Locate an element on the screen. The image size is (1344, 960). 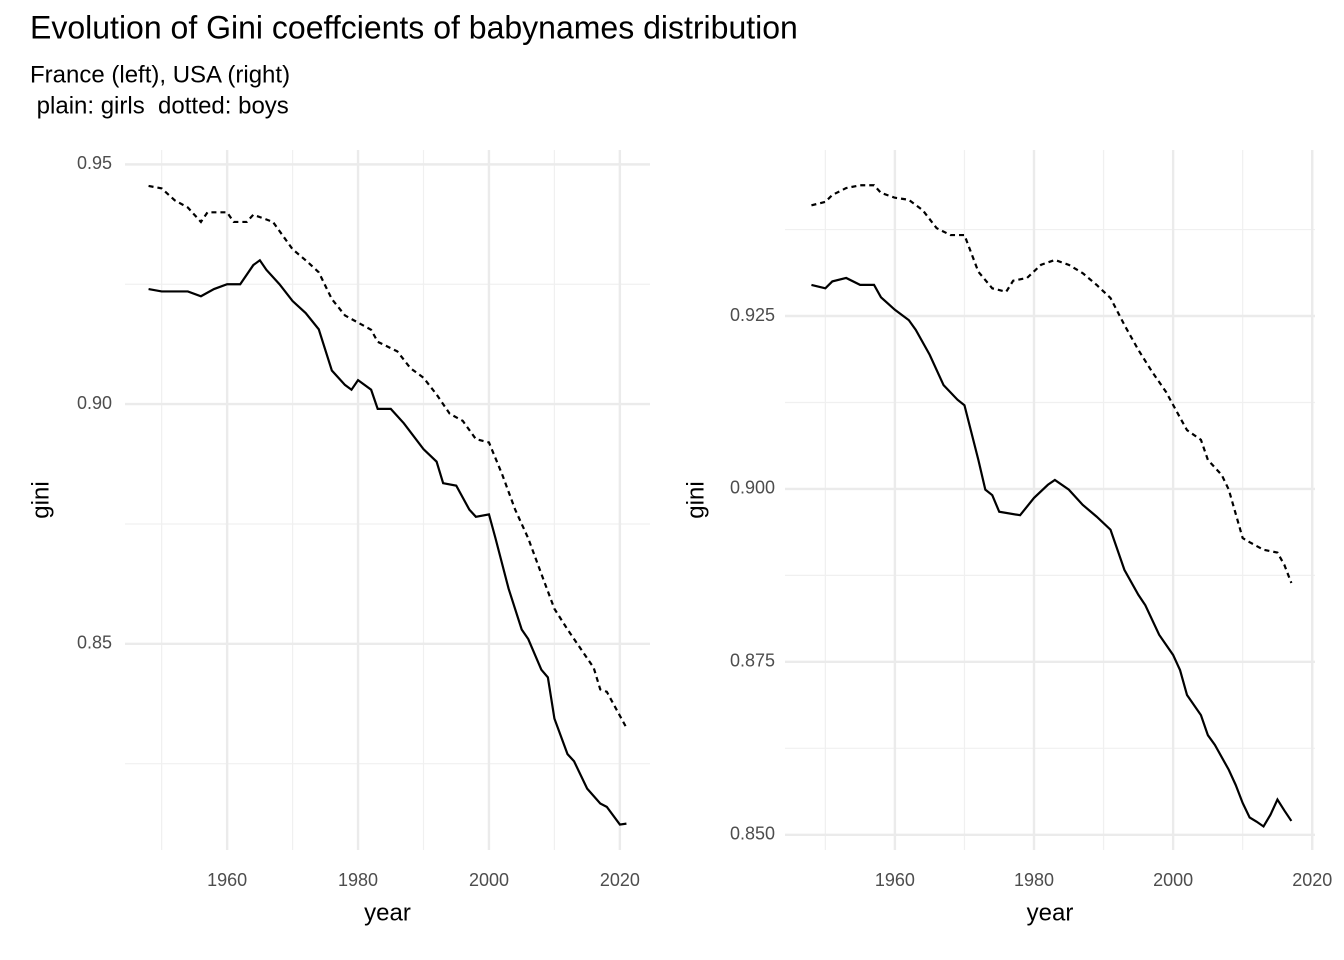
y-tick-label: 0.85 is located at coordinates (94, 643).